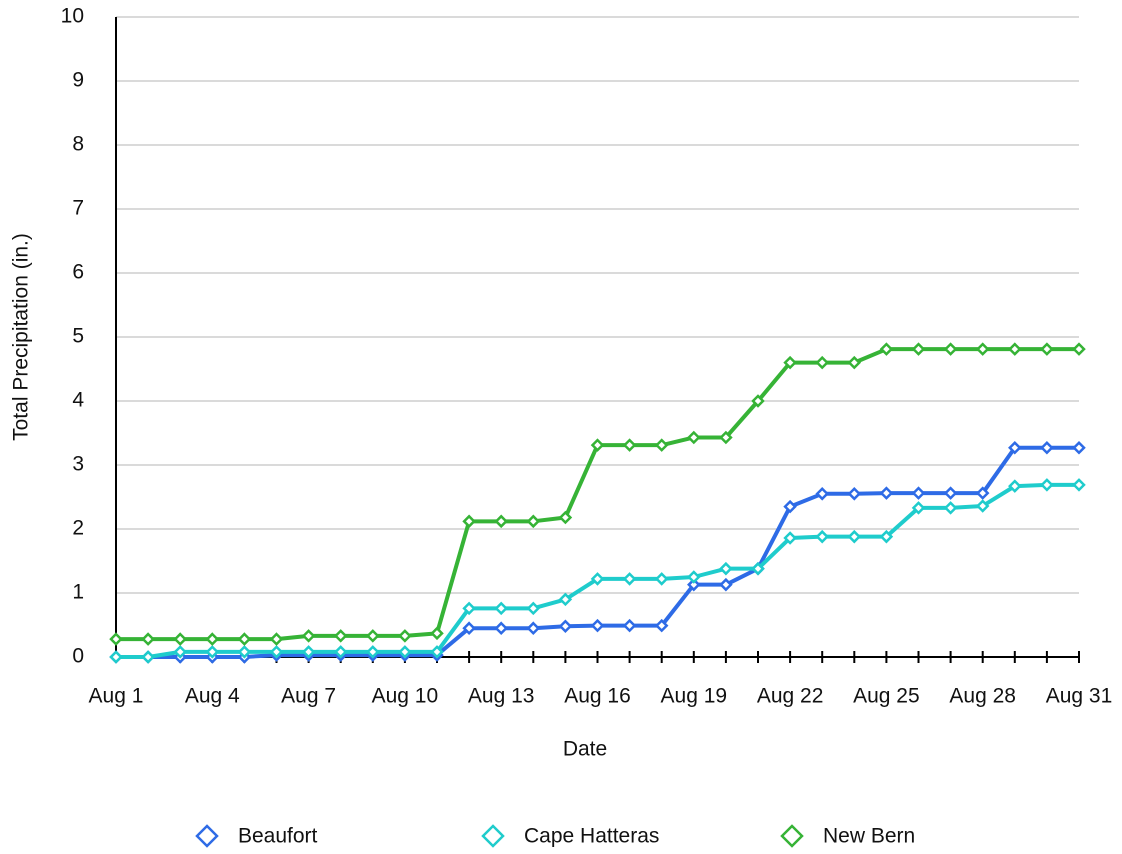 The height and width of the screenshot is (854, 1122). I want to click on x-tick-label: Aug 28, so click(982, 696).